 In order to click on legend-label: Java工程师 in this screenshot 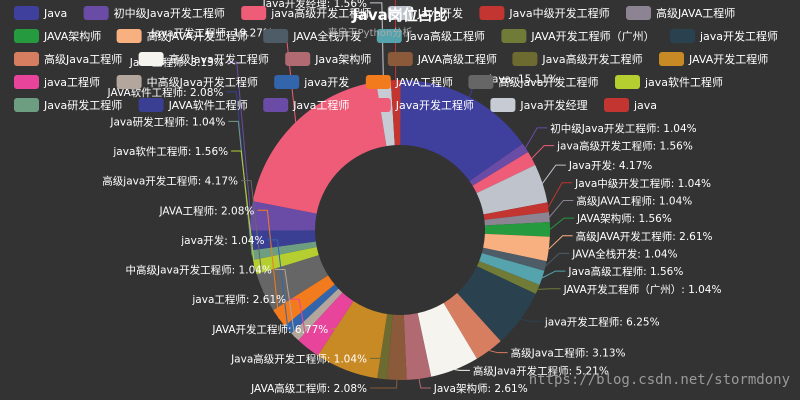, I will do `click(320, 105)`.